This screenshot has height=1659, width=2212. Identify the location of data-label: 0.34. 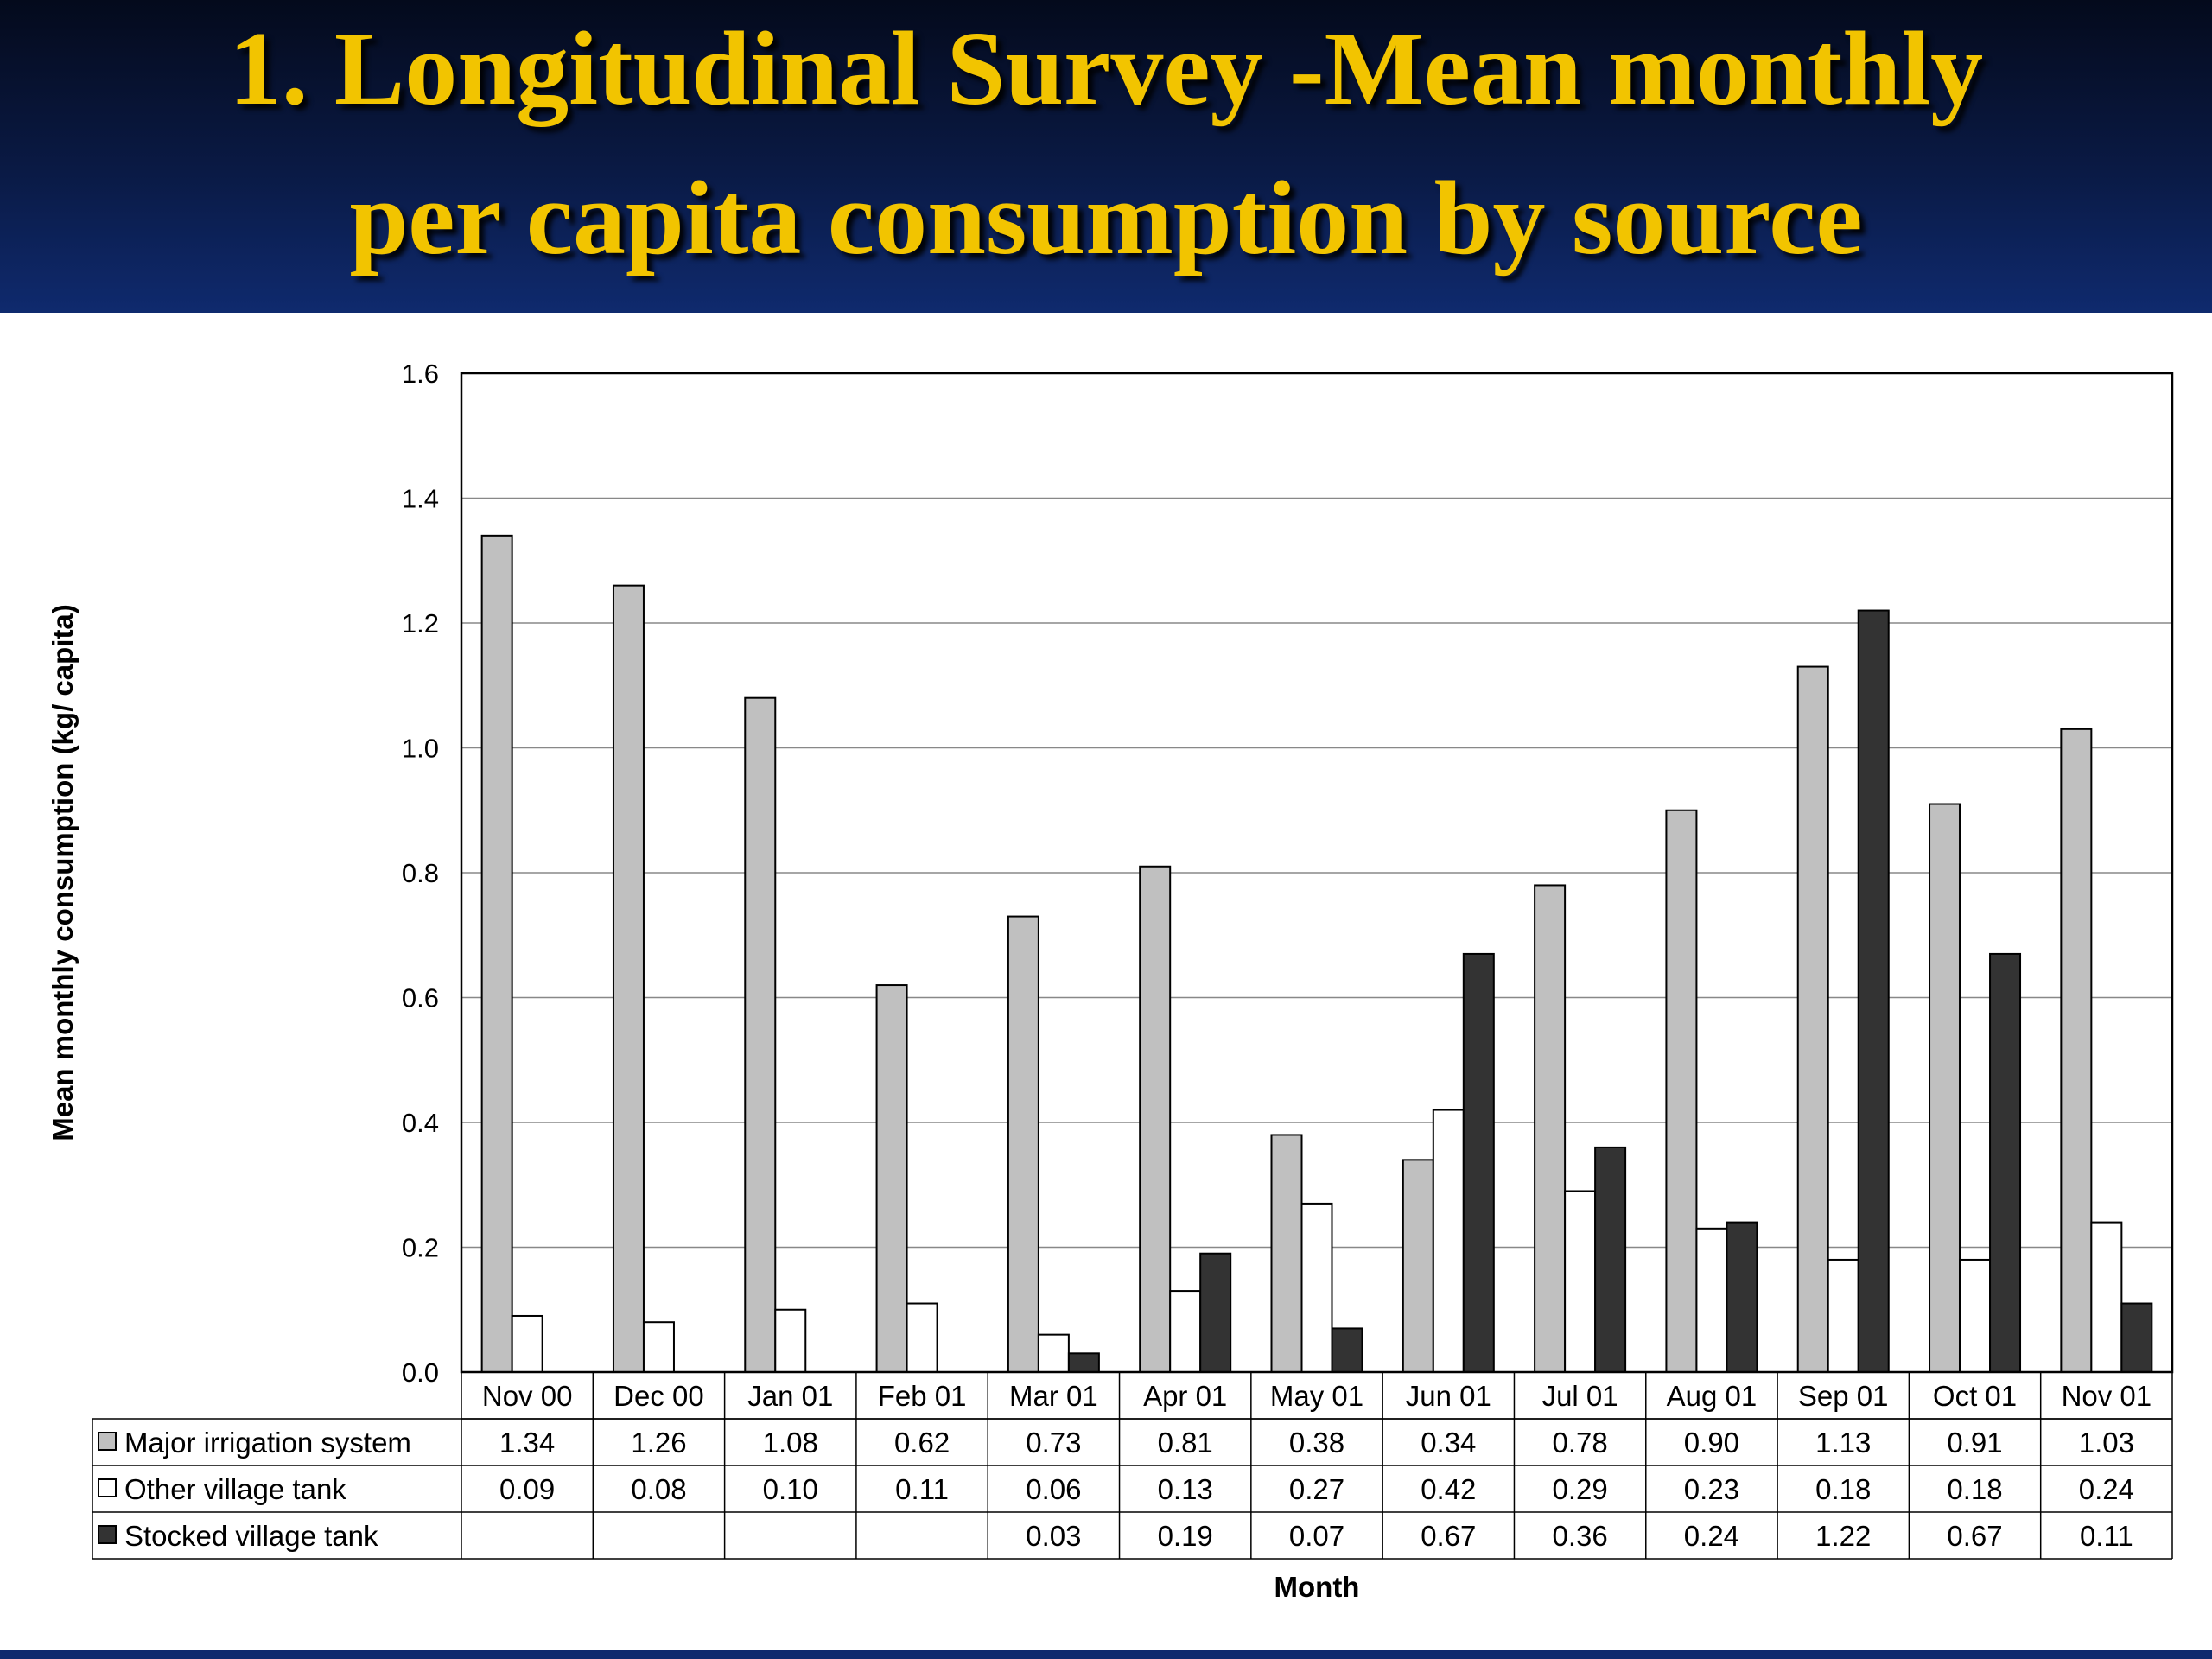
(1448, 1443).